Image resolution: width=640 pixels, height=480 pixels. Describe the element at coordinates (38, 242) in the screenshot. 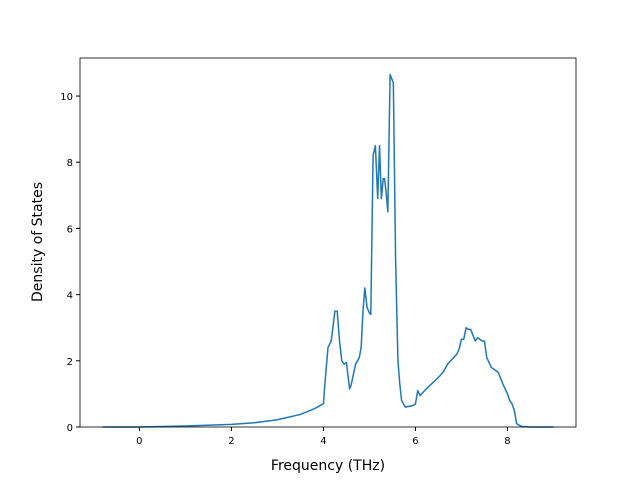

I see `y-axis-label: Density of States` at that location.